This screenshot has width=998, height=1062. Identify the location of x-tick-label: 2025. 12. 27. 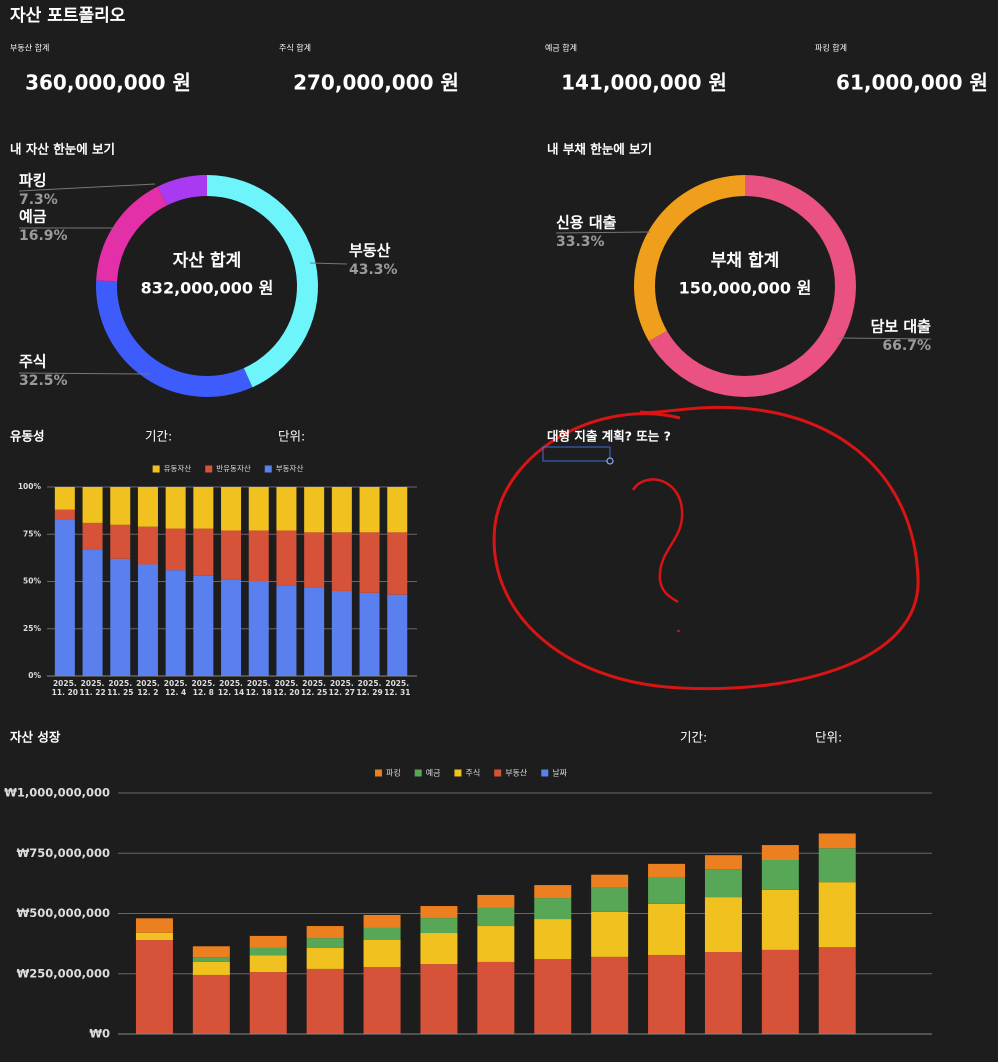
(342, 688).